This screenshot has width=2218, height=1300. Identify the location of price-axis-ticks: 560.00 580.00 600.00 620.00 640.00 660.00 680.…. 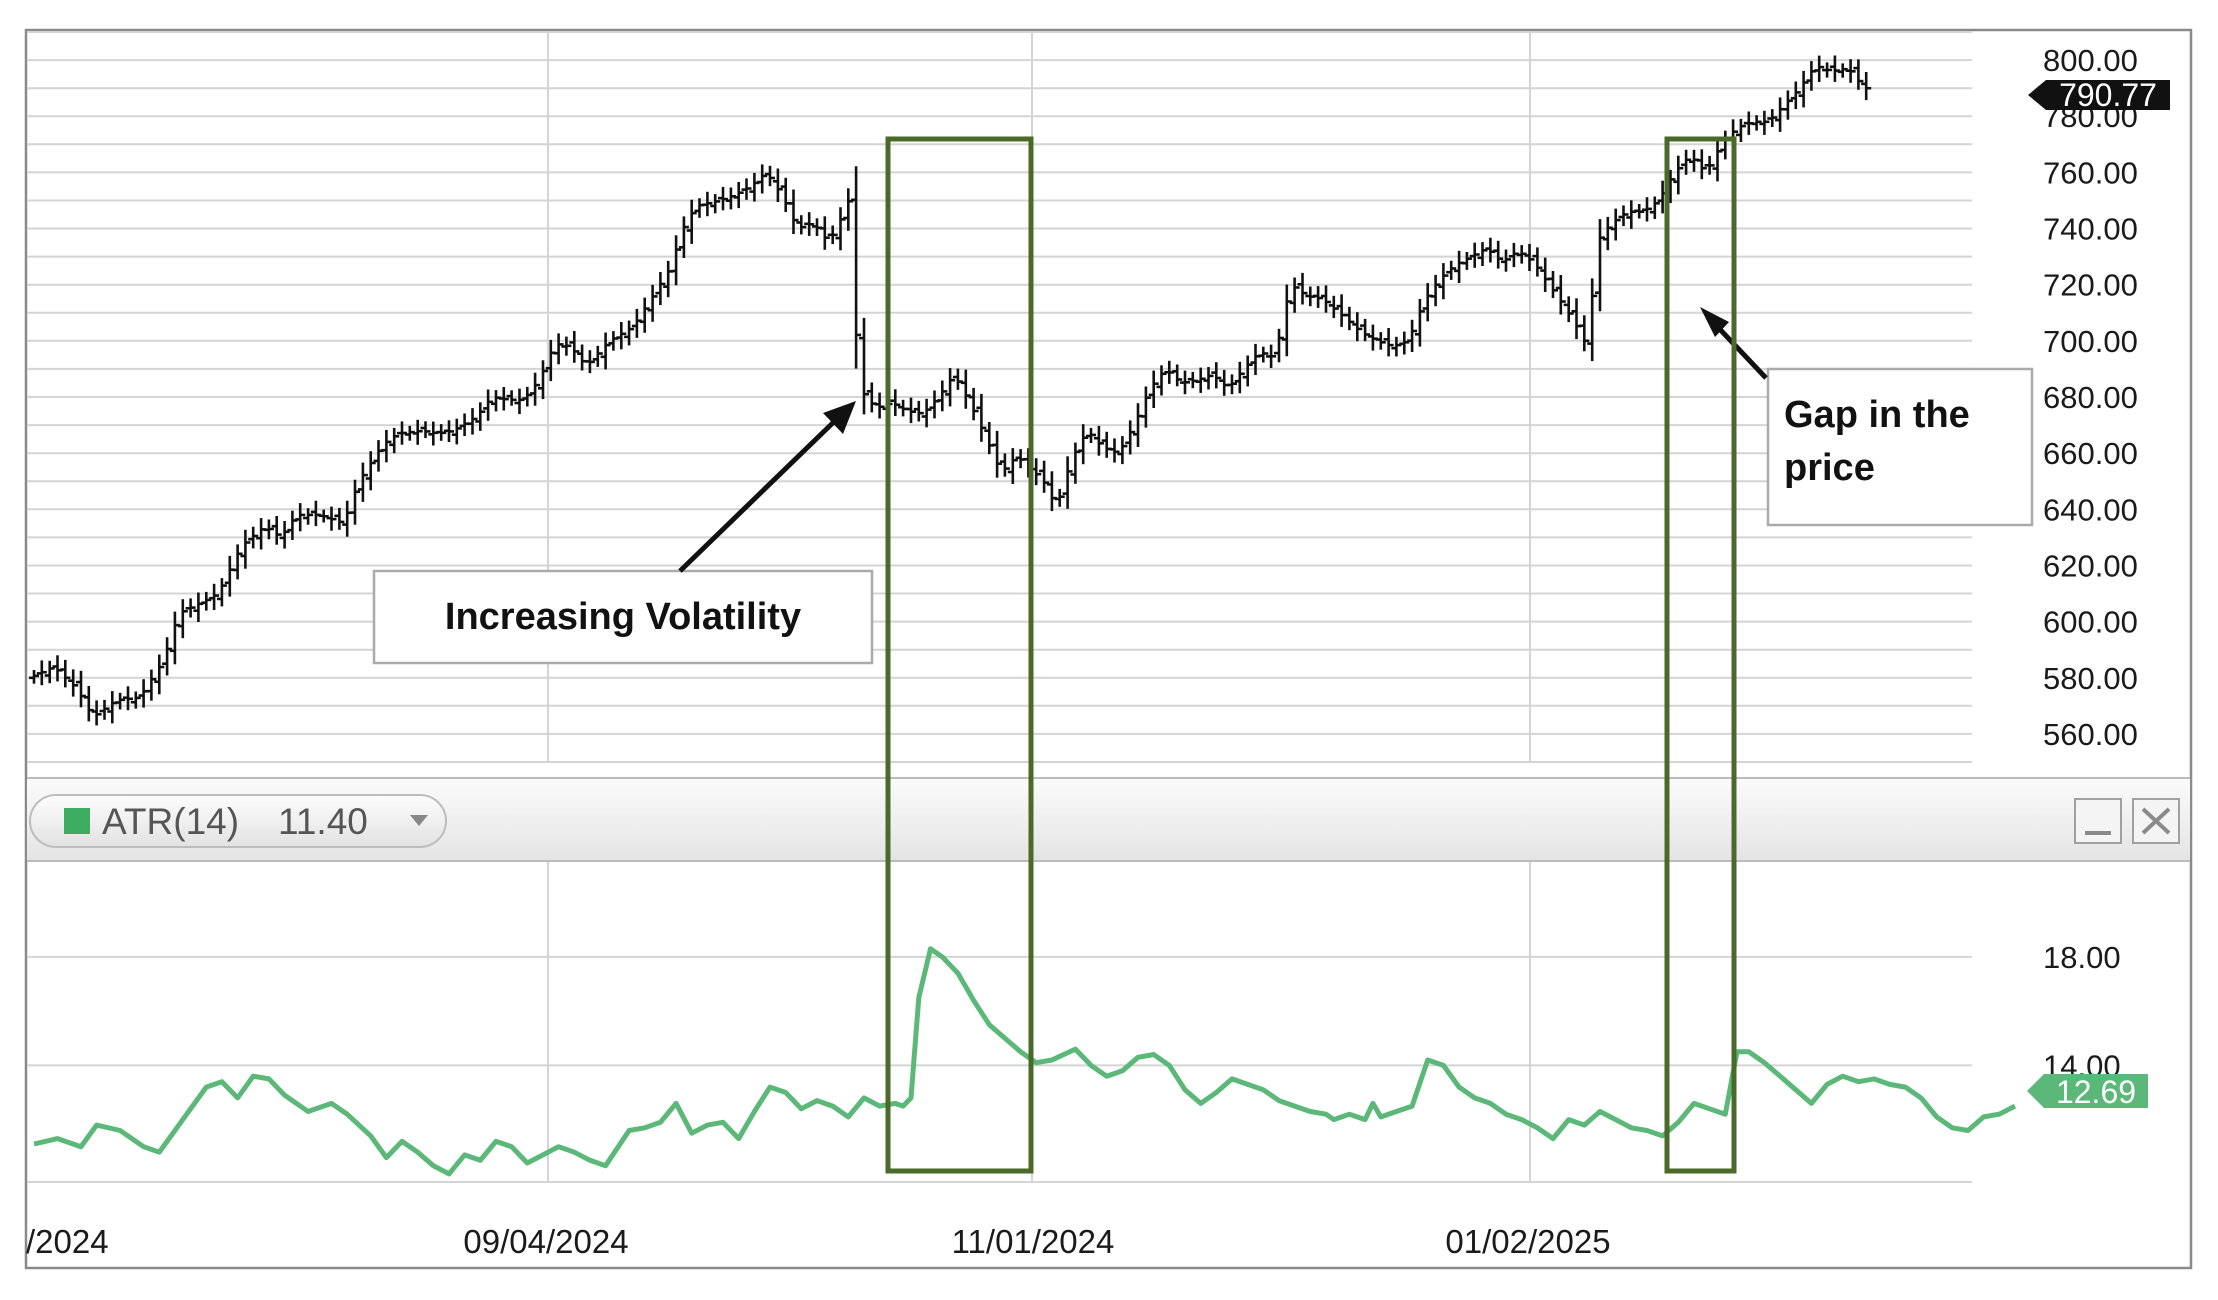
(2090, 397).